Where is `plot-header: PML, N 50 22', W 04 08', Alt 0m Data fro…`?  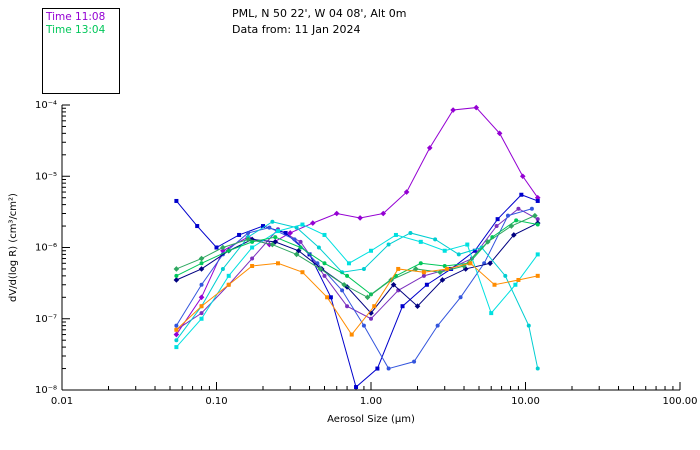 plot-header: PML, N 50 22', W 04 08', Alt 0m Data fro… is located at coordinates (319, 22).